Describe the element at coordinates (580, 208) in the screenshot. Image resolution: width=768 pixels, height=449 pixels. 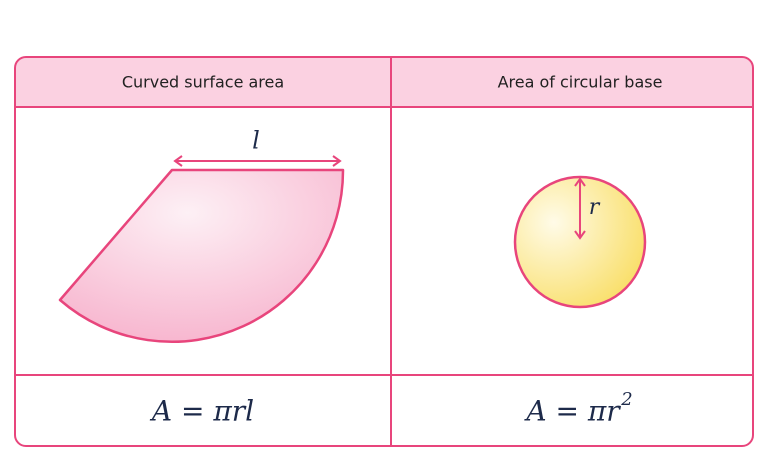
I see `radius-arrow` at that location.